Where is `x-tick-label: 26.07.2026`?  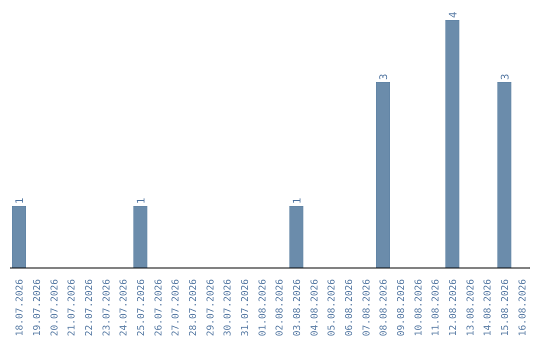 x-tick-label: 26.07.2026 is located at coordinates (158, 307).